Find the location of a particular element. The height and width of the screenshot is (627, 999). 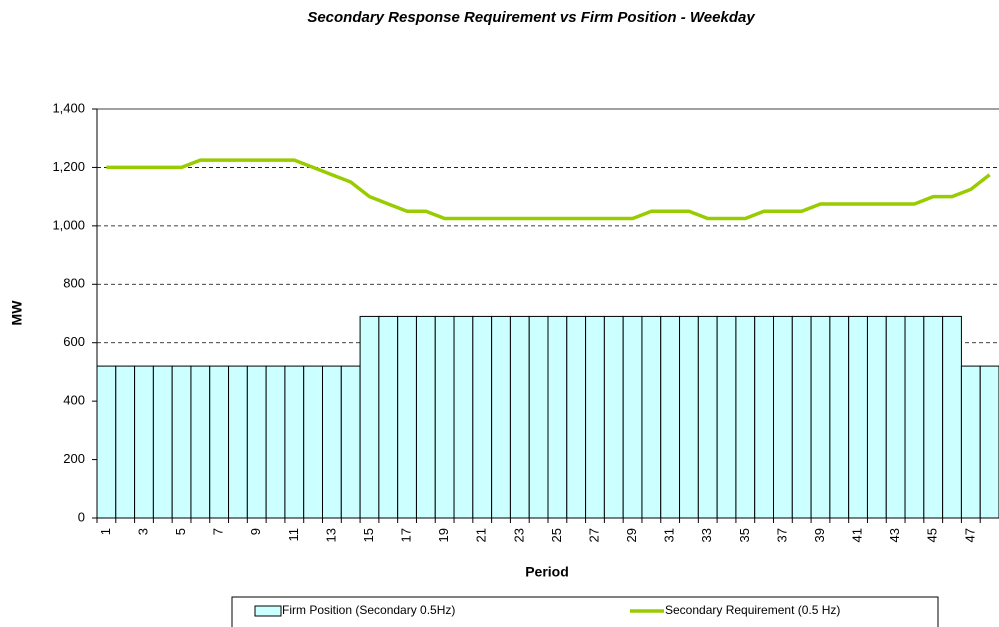

x-tick-label: 33 is located at coordinates (706, 535).